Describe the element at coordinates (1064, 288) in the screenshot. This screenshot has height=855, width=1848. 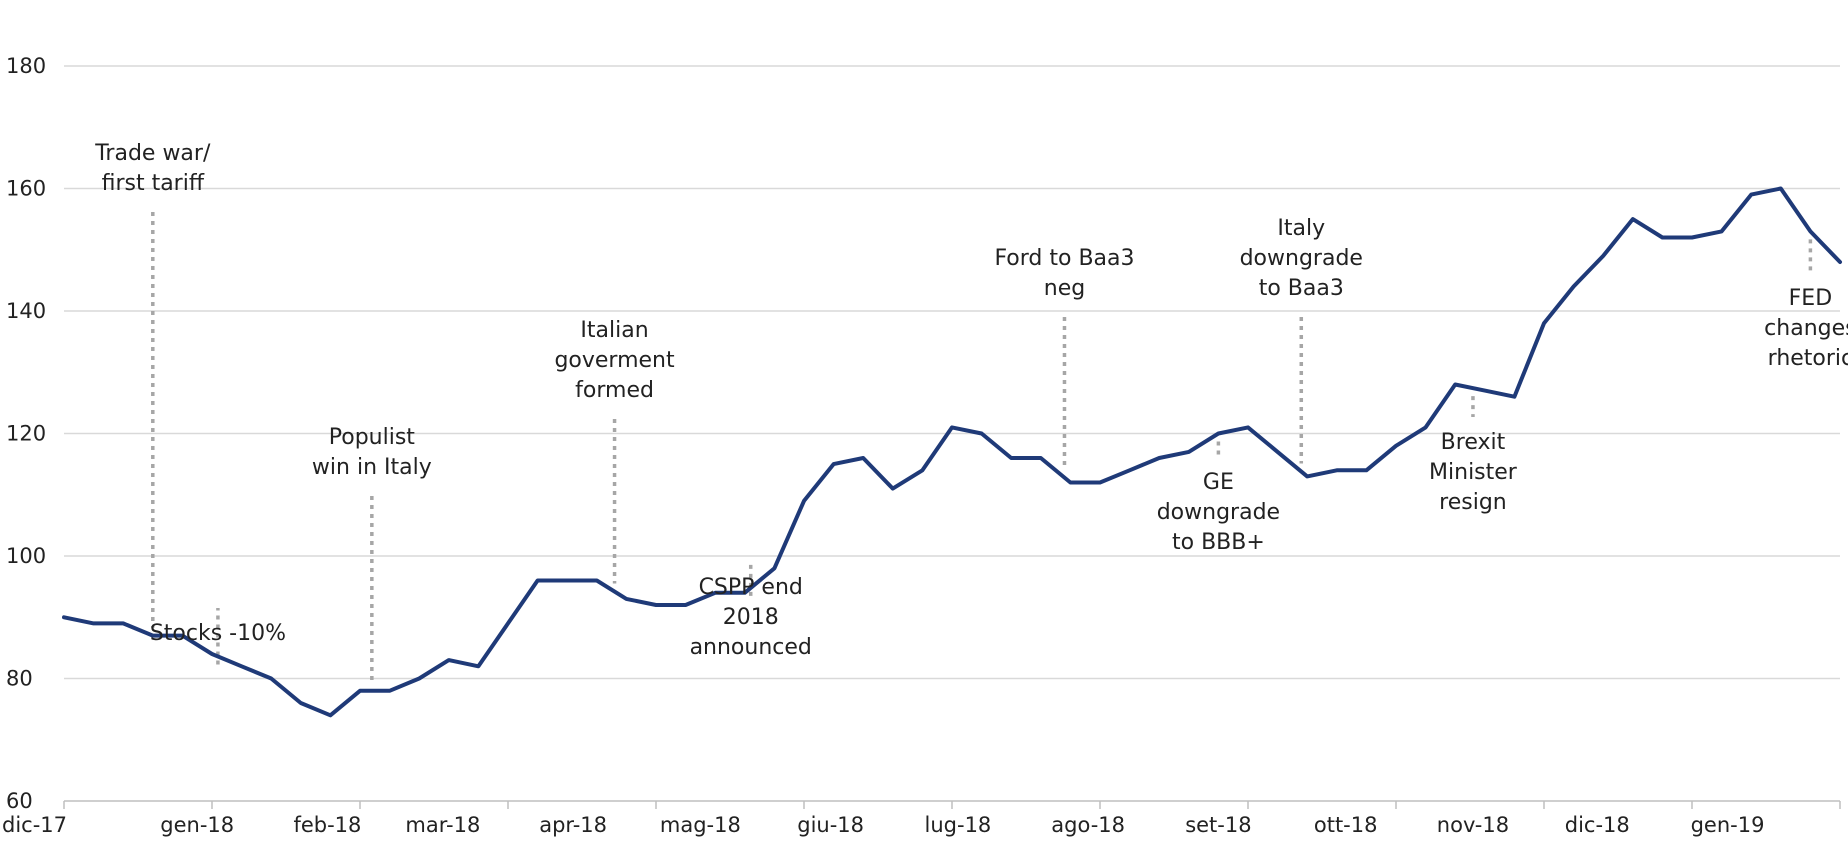
I see `annotation-label: neg` at that location.